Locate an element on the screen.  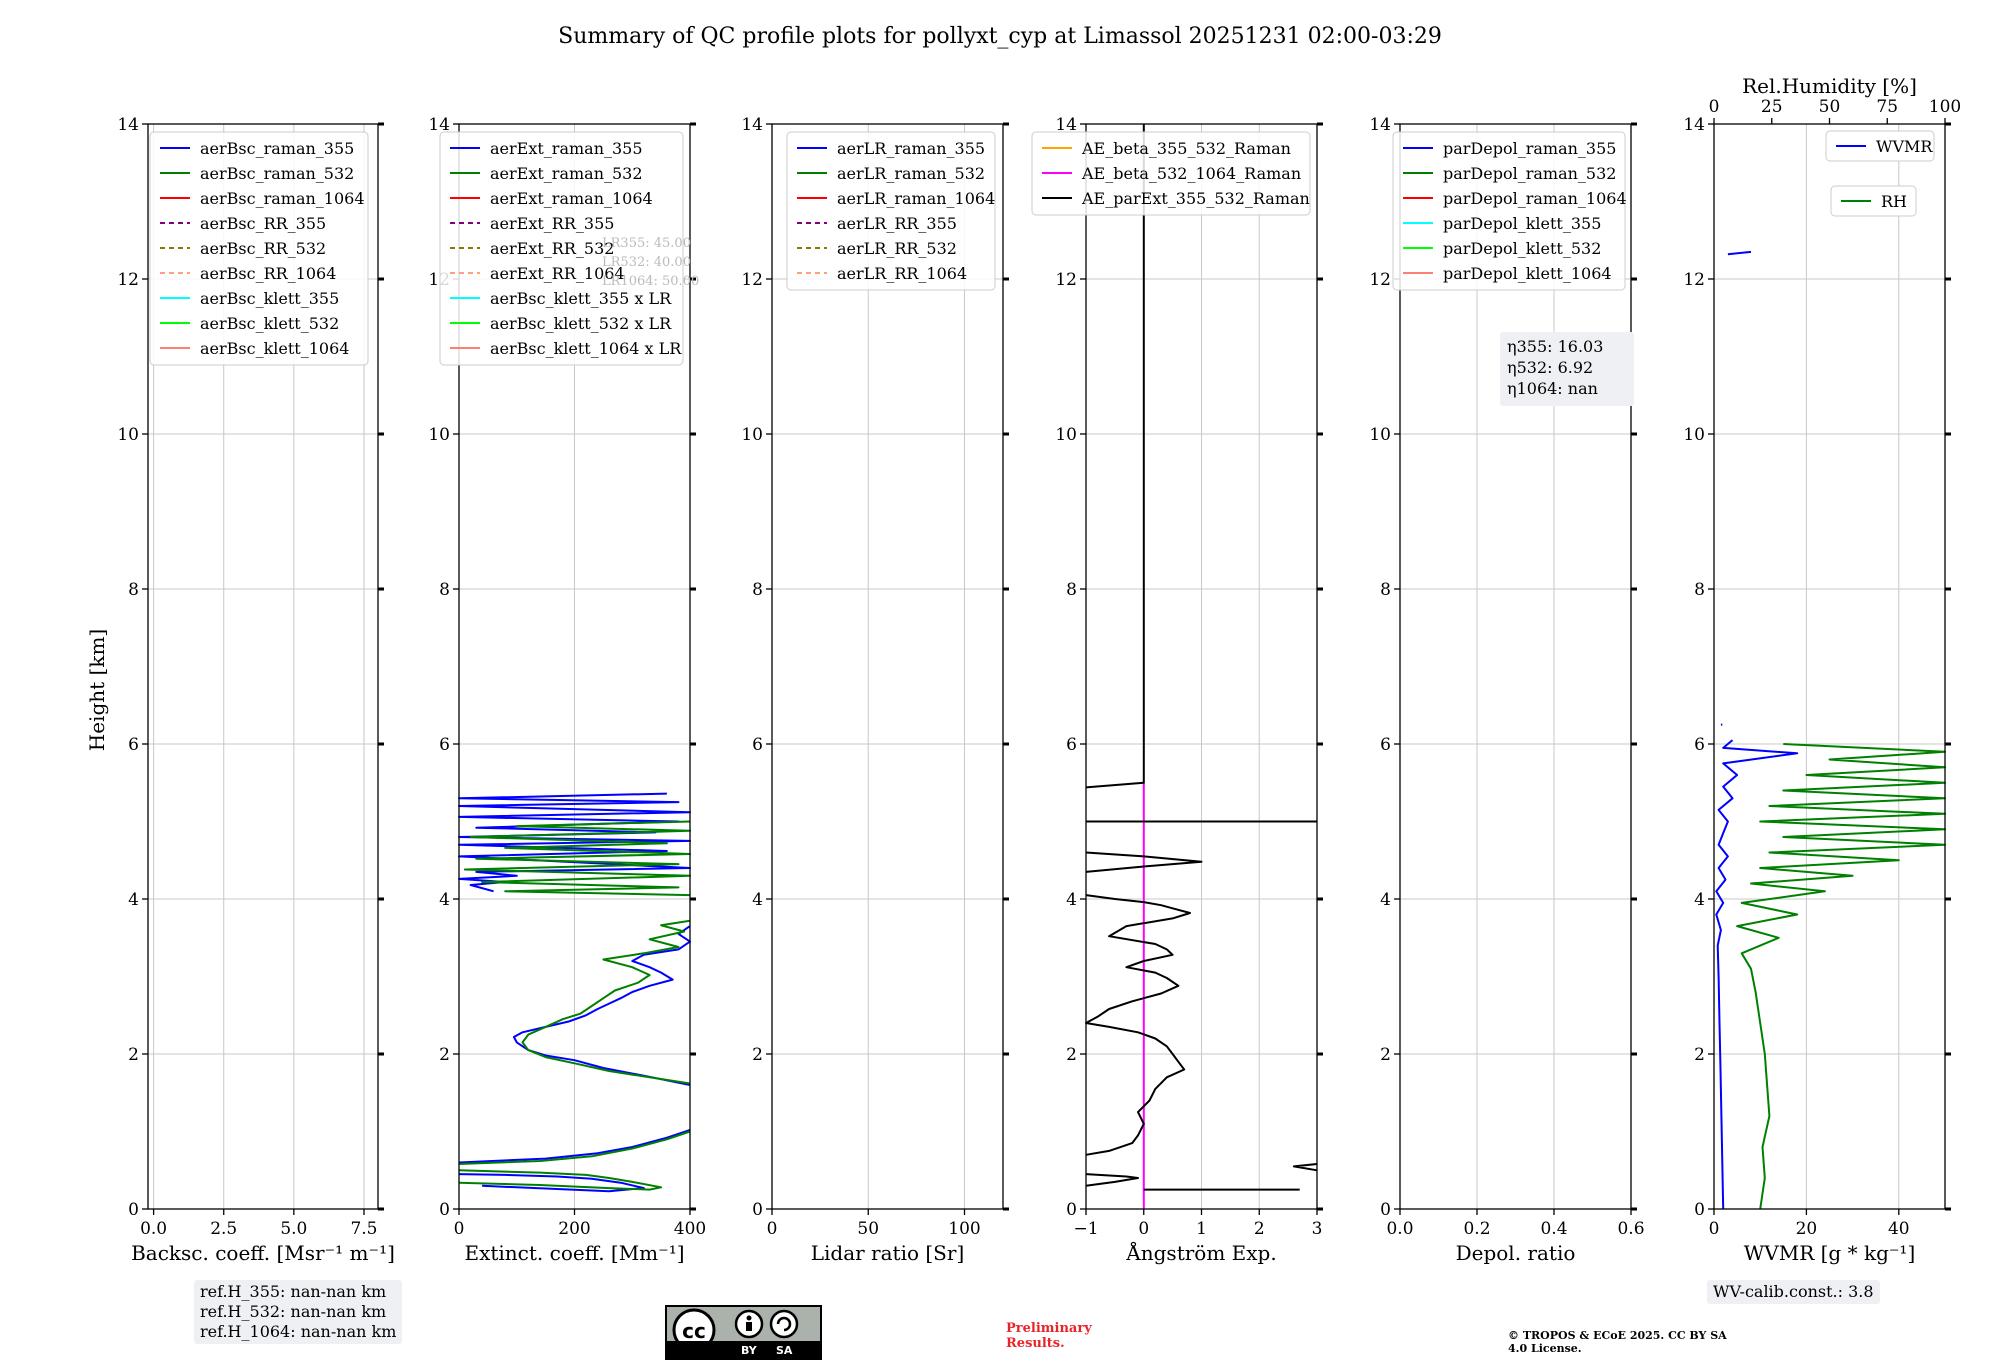
x-tick-label: 1 is located at coordinates (1201, 1229).